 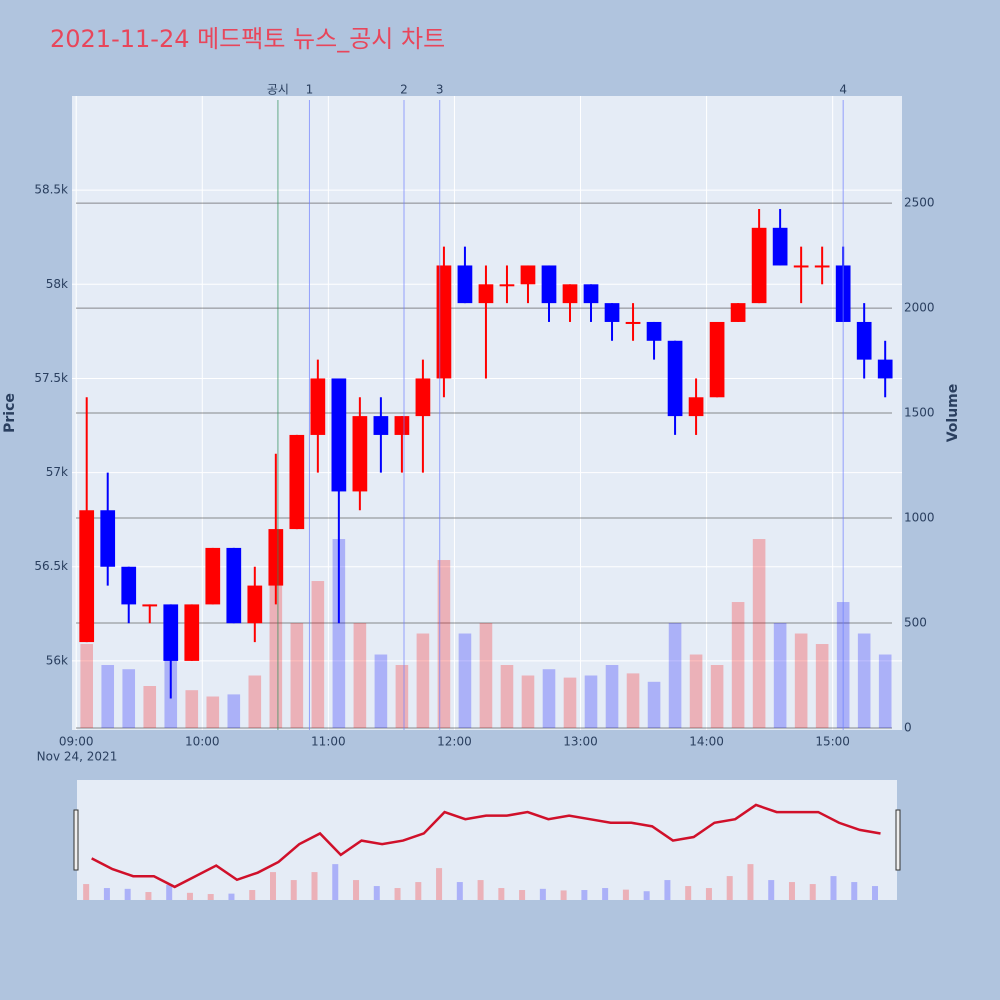 I want to click on x-tick-label: 09:00, so click(x=76, y=742).